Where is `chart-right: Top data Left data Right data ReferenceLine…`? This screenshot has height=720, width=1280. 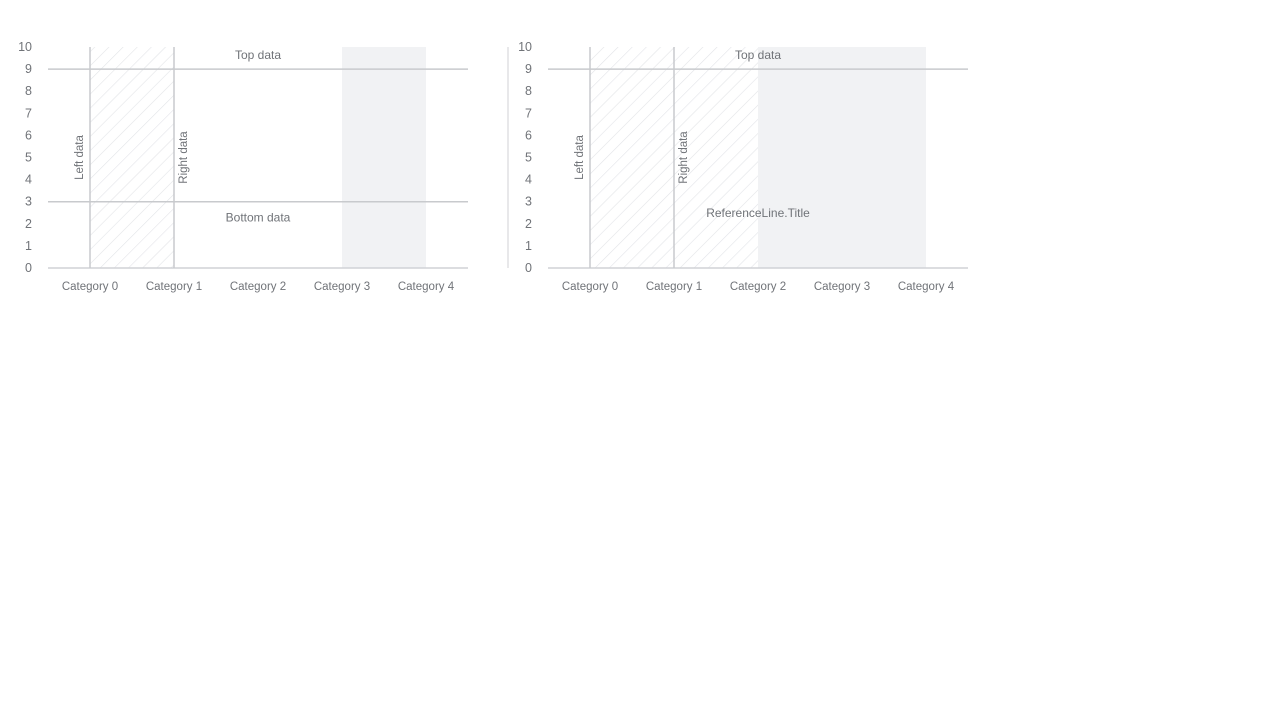
chart-right: Top data Left data Right data ReferenceLine… is located at coordinates (737, 166).